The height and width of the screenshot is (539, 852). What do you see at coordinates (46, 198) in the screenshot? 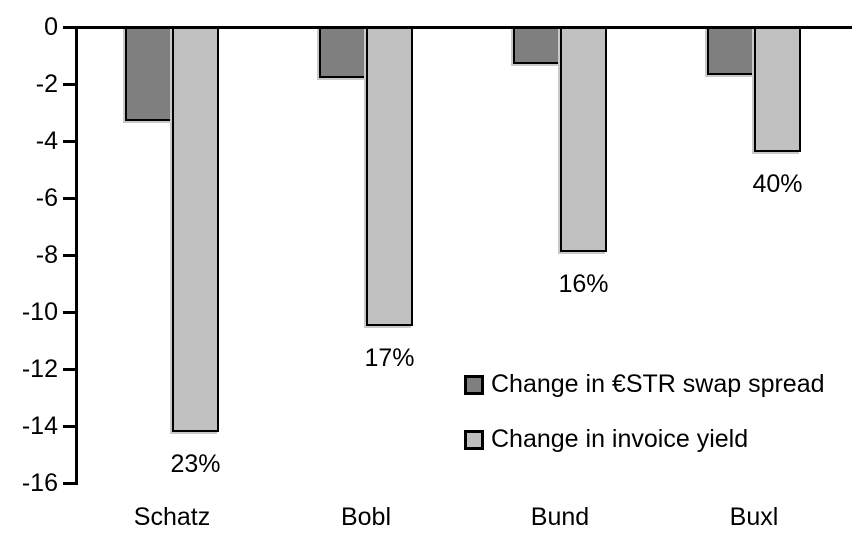
I see `y-tick-label: -6` at bounding box center [46, 198].